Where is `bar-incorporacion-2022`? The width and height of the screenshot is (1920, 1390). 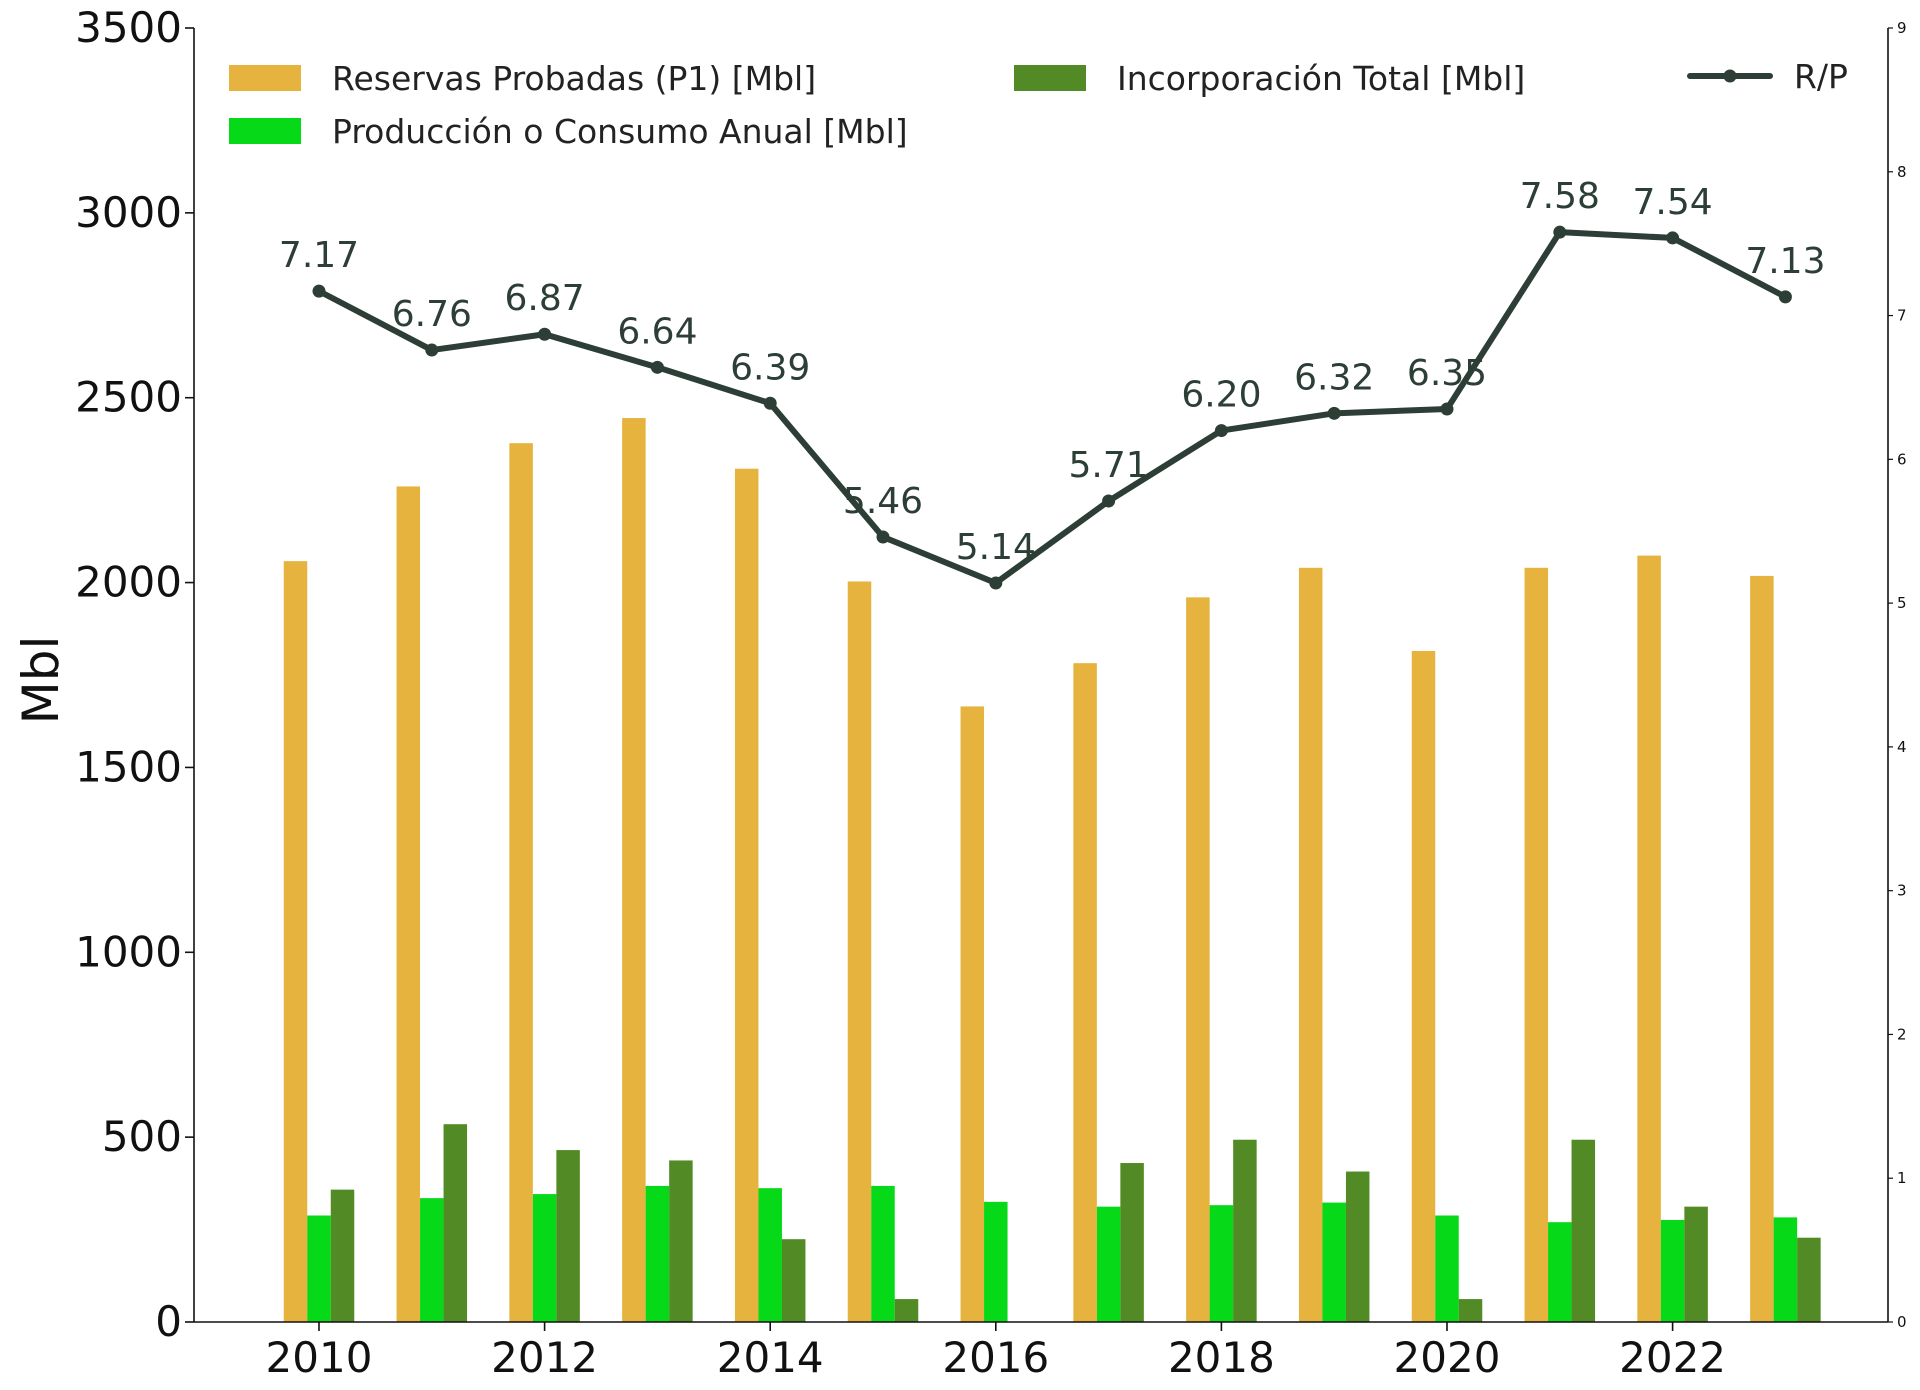
bar-incorporacion-2022 is located at coordinates (1696, 1264).